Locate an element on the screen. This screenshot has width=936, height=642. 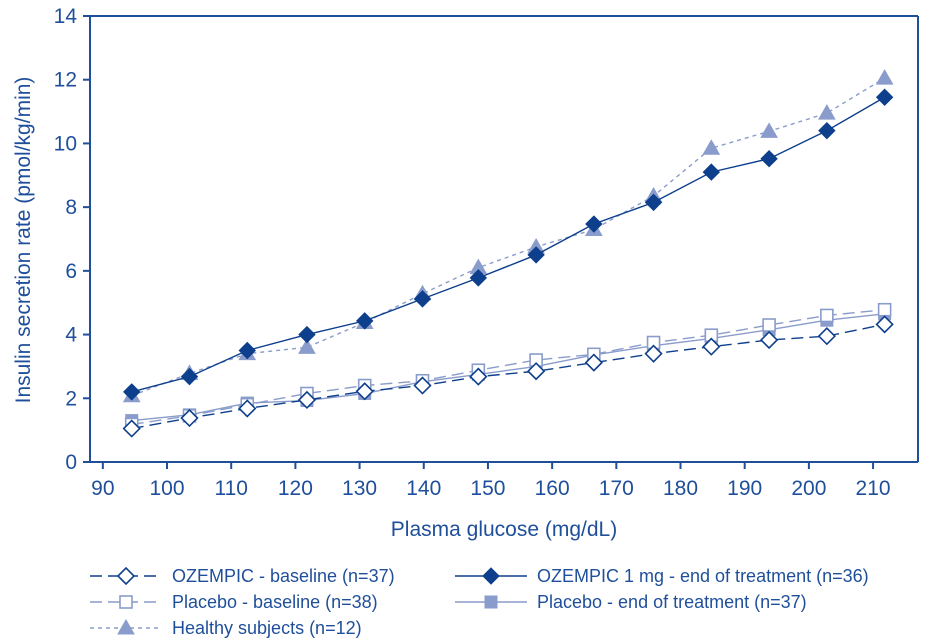
x-axis-title: Plasma glucose (mg/dL) is located at coordinates (504, 529).